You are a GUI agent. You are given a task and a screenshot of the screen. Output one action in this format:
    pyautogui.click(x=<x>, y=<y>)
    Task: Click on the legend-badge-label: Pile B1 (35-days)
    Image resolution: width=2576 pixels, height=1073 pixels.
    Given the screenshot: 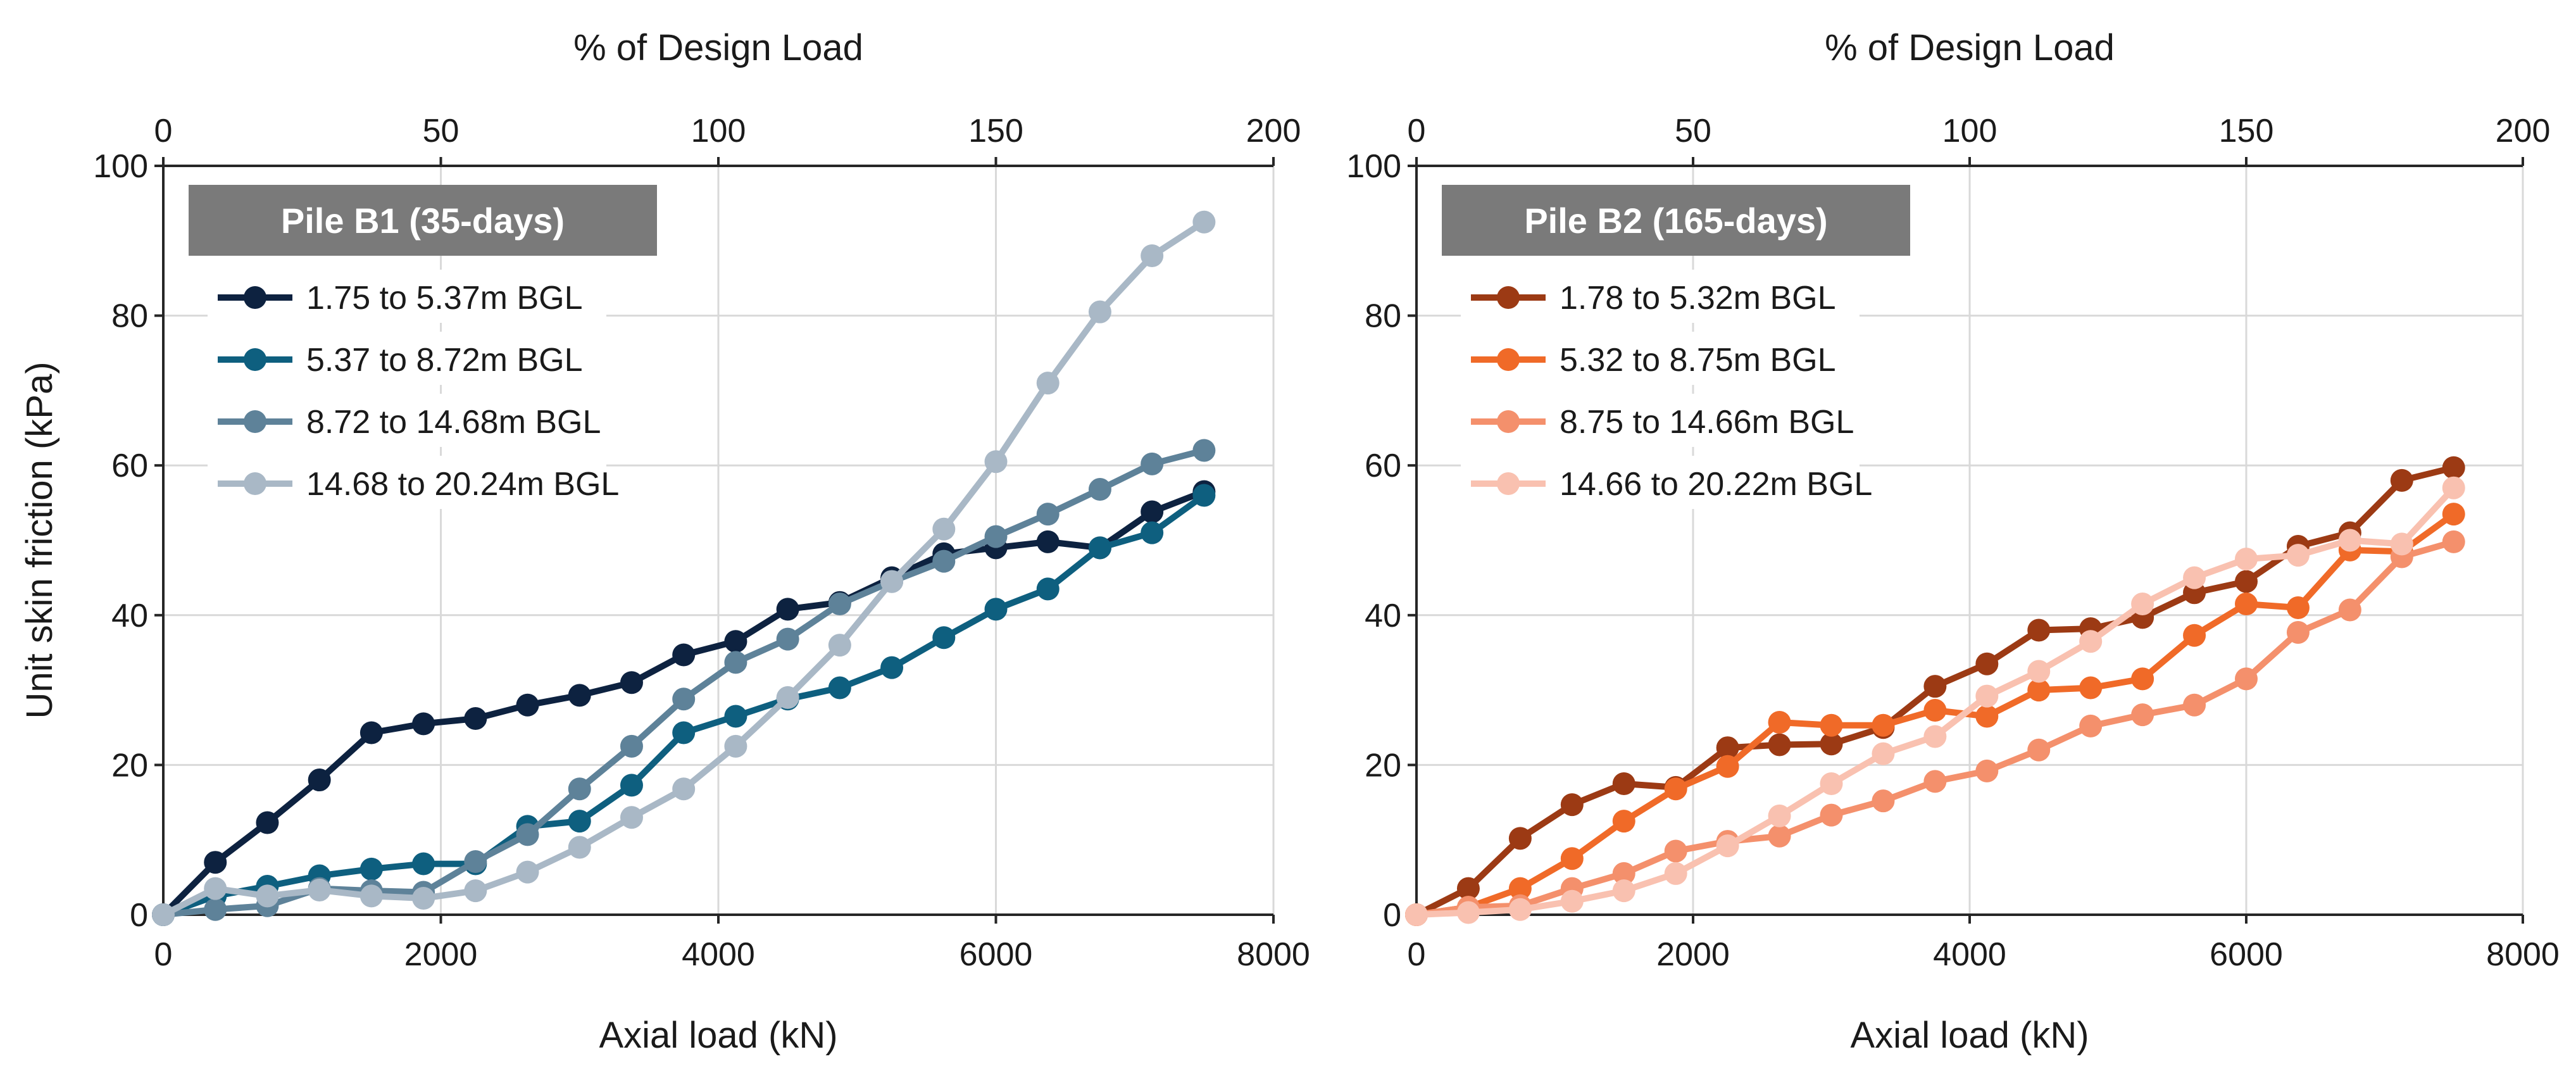 What is the action you would take?
    pyautogui.click(x=423, y=221)
    